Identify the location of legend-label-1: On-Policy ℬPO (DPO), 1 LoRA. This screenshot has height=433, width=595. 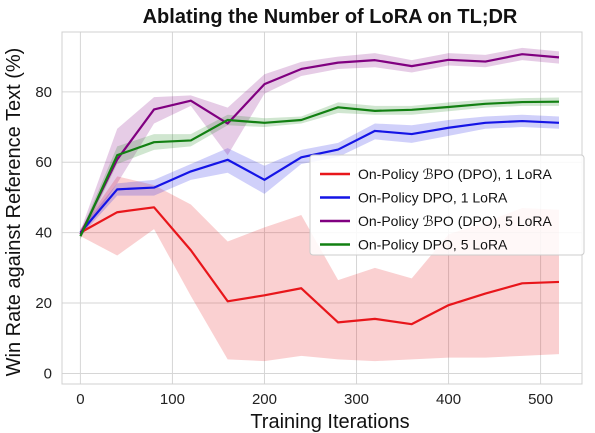
(455, 174).